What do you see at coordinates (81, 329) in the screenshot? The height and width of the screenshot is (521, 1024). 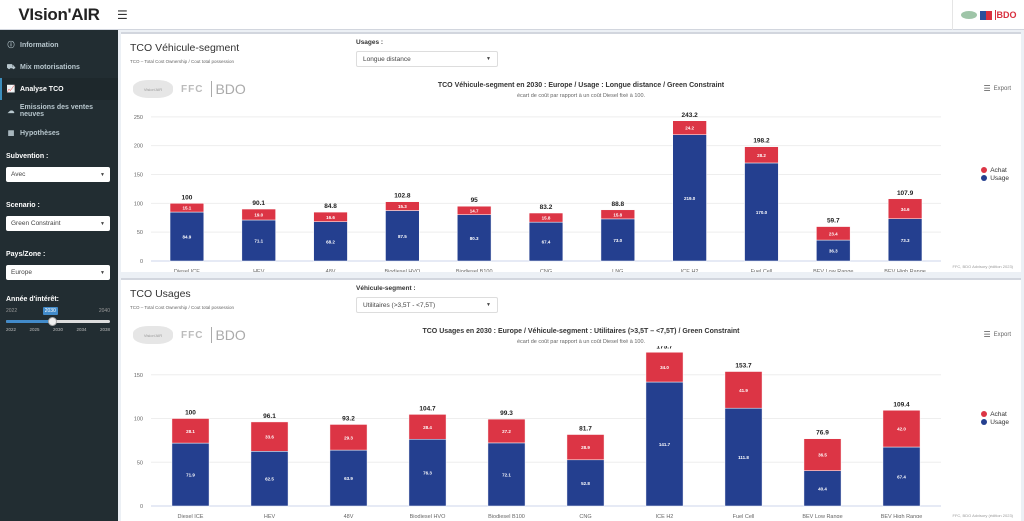 I see `slider-tick: 2034` at bounding box center [81, 329].